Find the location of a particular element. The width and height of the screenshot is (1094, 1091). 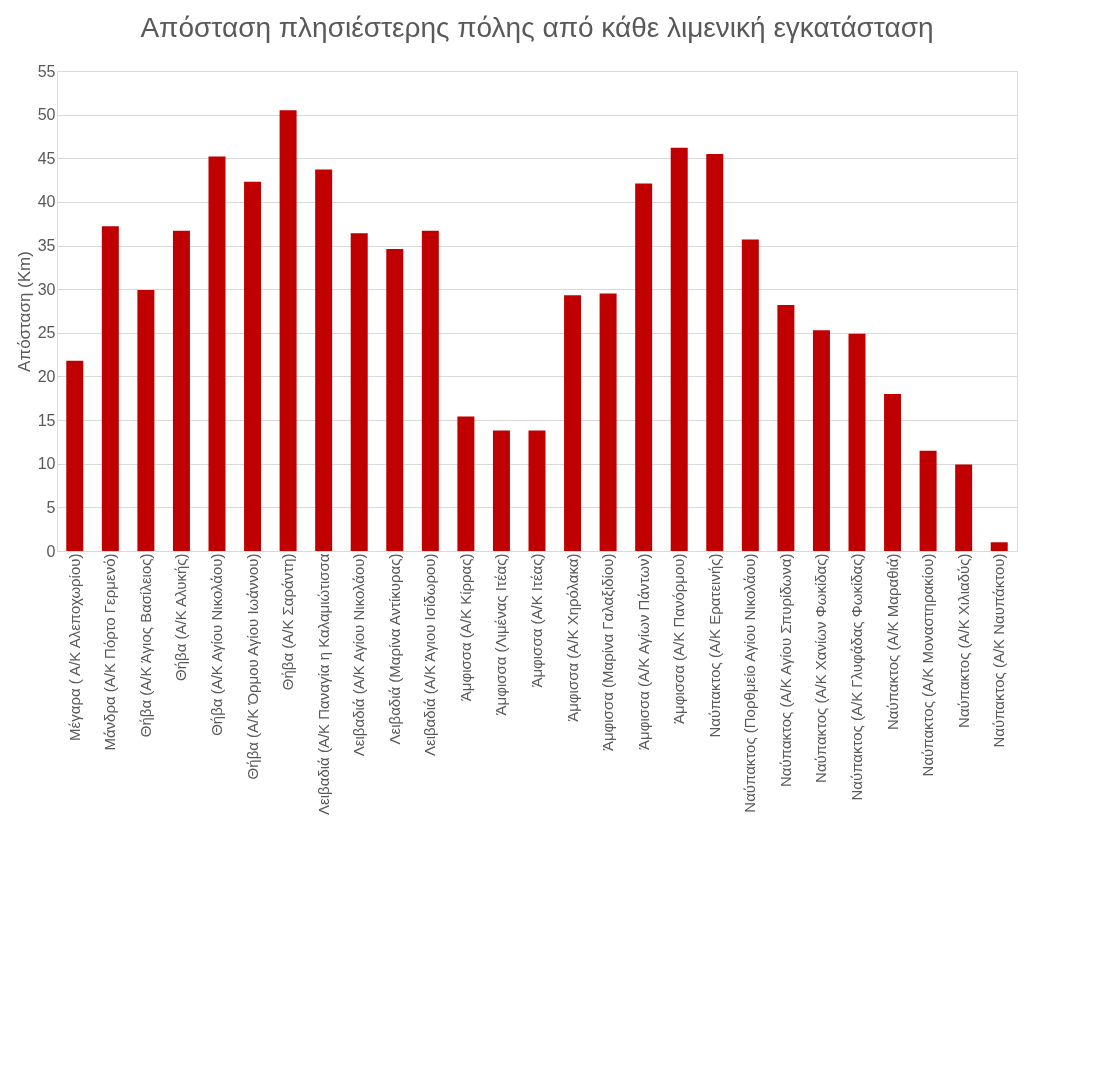

y-tick-label: 50 is located at coordinates (46, 115).